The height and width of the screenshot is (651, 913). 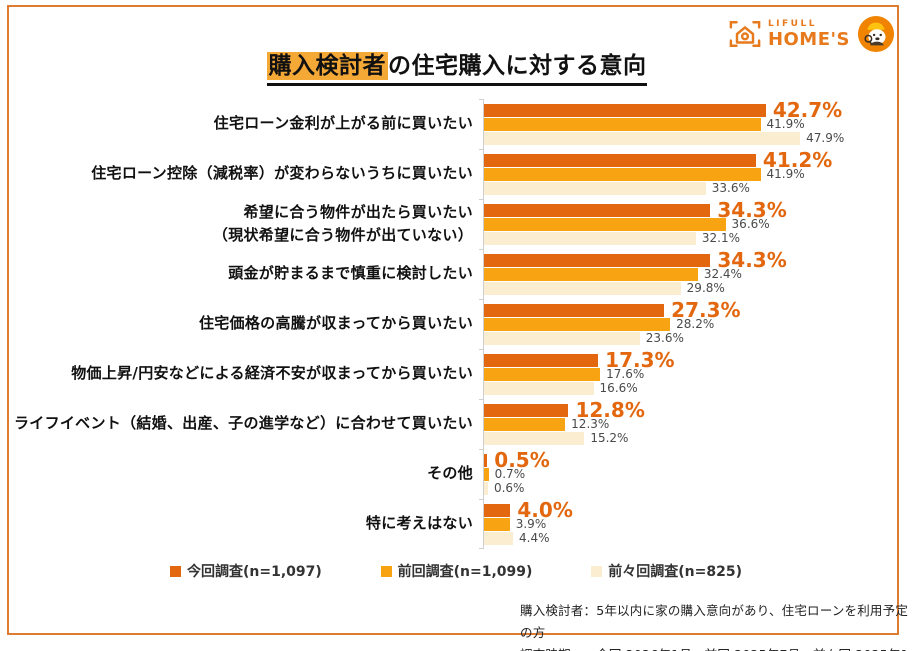 I want to click on bar-stack: 27.3% 28.2% 23.6%, so click(x=698, y=324).